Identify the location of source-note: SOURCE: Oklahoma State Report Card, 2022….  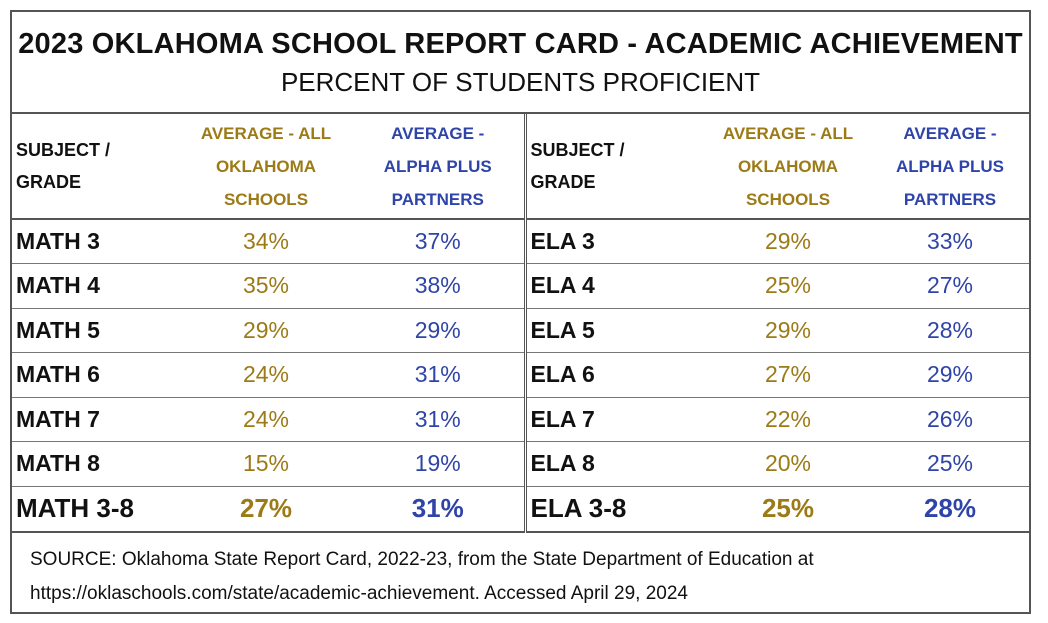
(520, 572).